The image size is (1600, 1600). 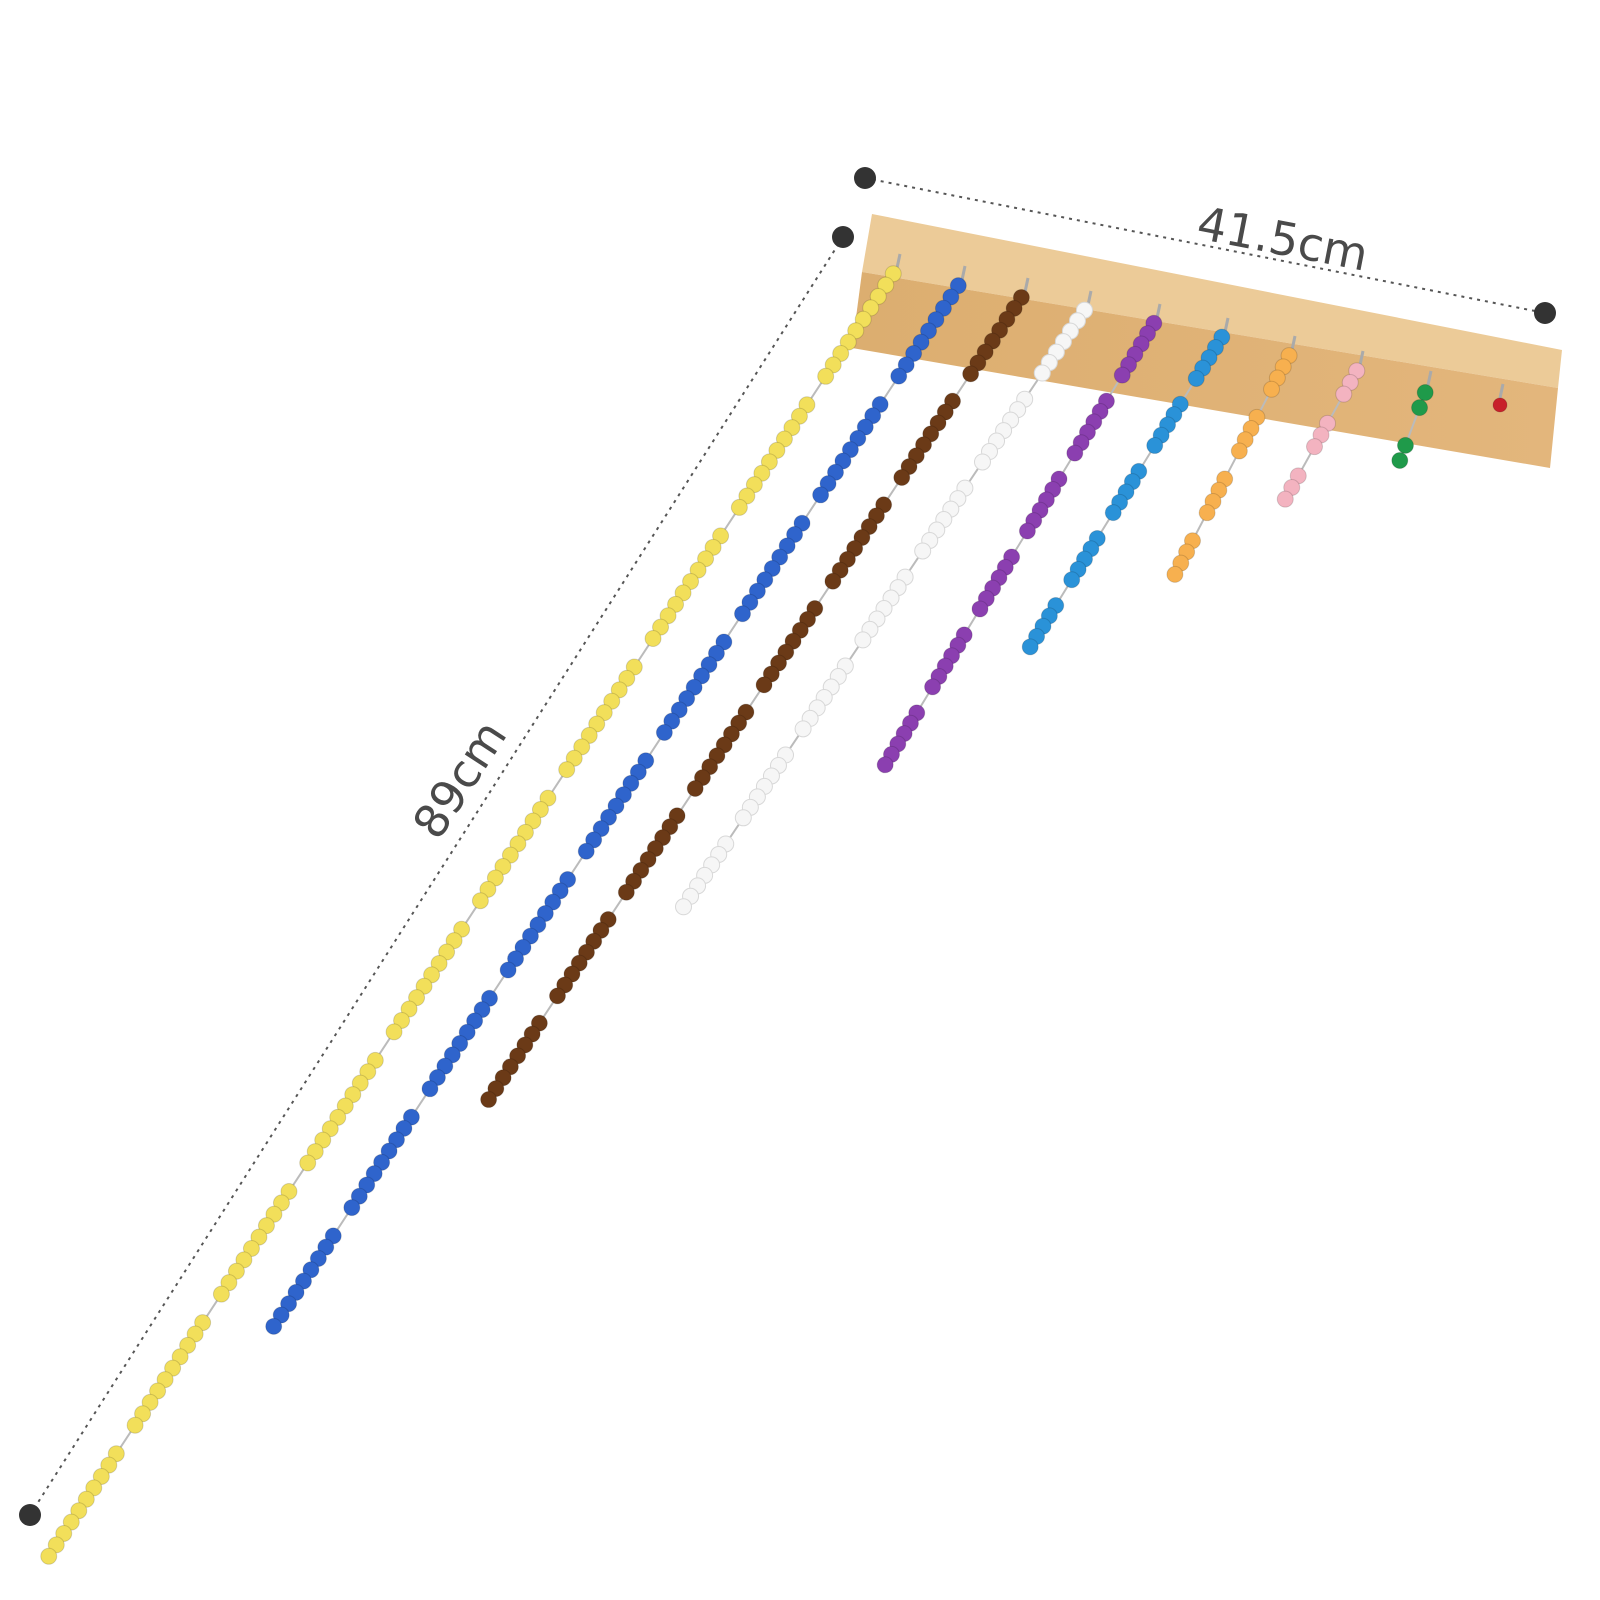 I want to click on length-label: 89cm, so click(x=459, y=779).